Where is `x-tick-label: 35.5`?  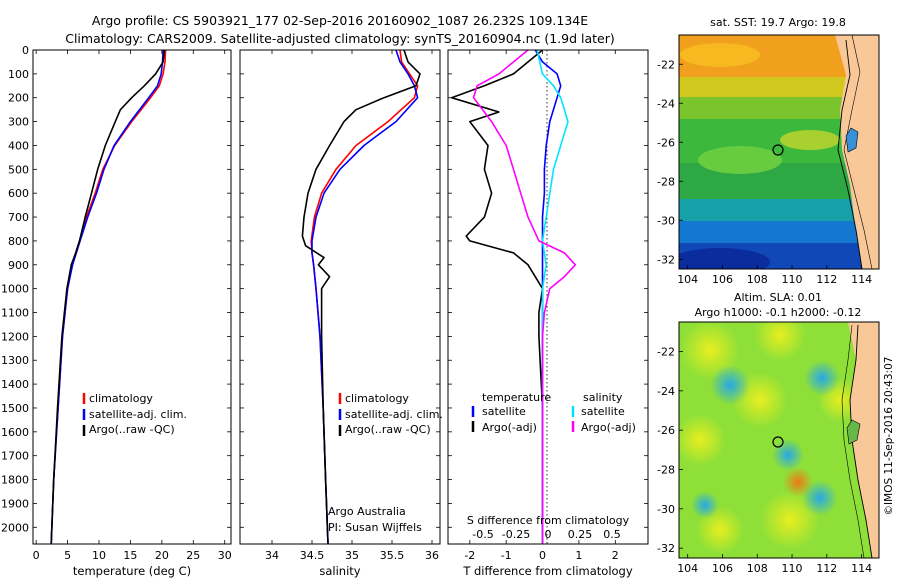 x-tick-label: 35.5 is located at coordinates (392, 555).